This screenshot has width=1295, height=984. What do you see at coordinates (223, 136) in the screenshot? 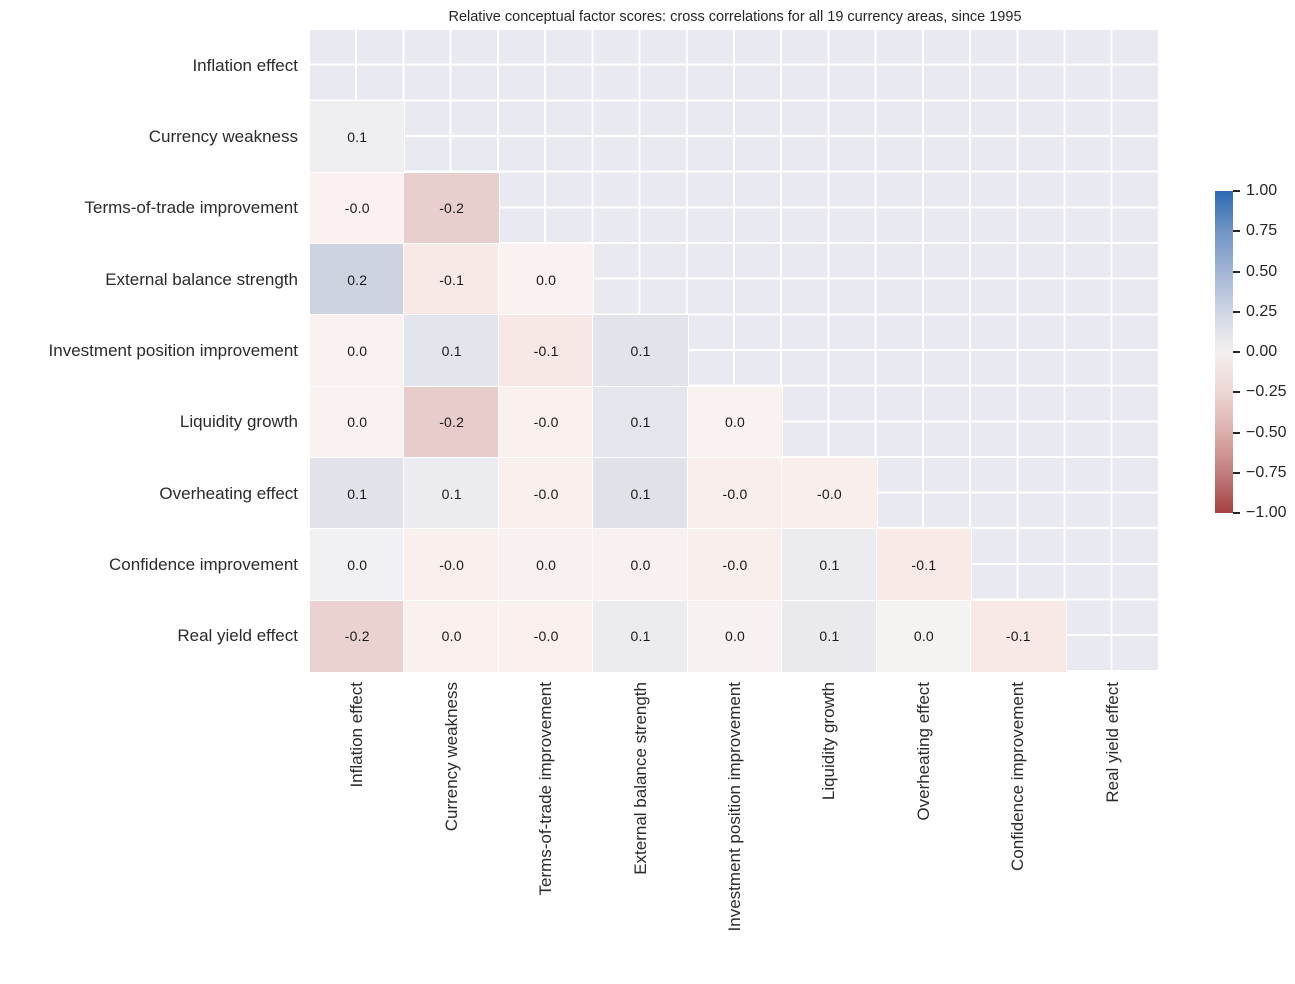
I see `row-label: Currency weakness` at bounding box center [223, 136].